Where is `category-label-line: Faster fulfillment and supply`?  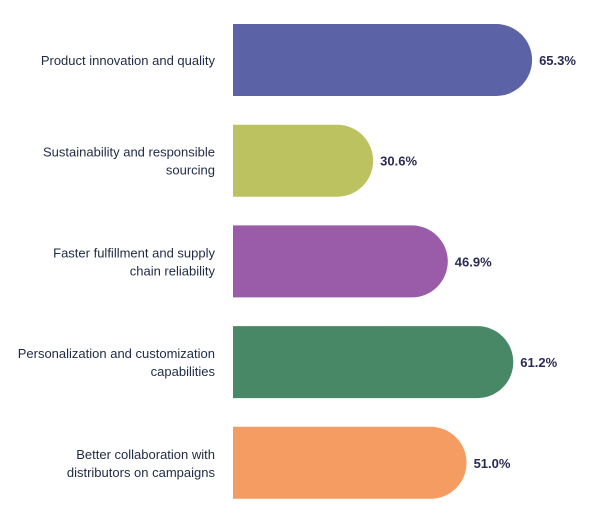 category-label-line: Faster fulfillment and supply is located at coordinates (134, 252).